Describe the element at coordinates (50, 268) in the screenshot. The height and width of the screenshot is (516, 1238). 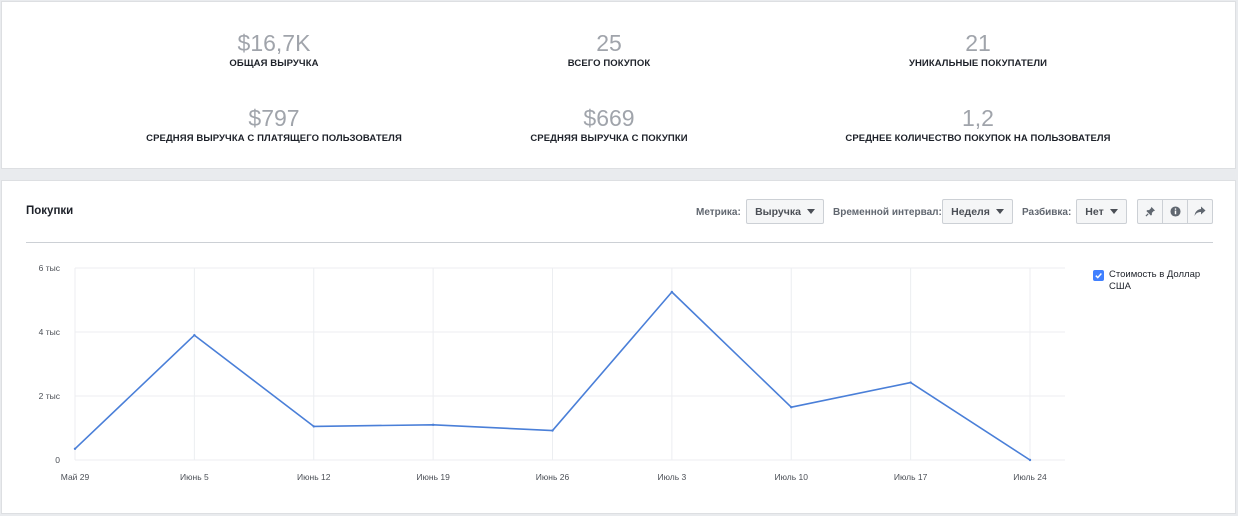
I see `y-tick-label: 6 тыс` at that location.